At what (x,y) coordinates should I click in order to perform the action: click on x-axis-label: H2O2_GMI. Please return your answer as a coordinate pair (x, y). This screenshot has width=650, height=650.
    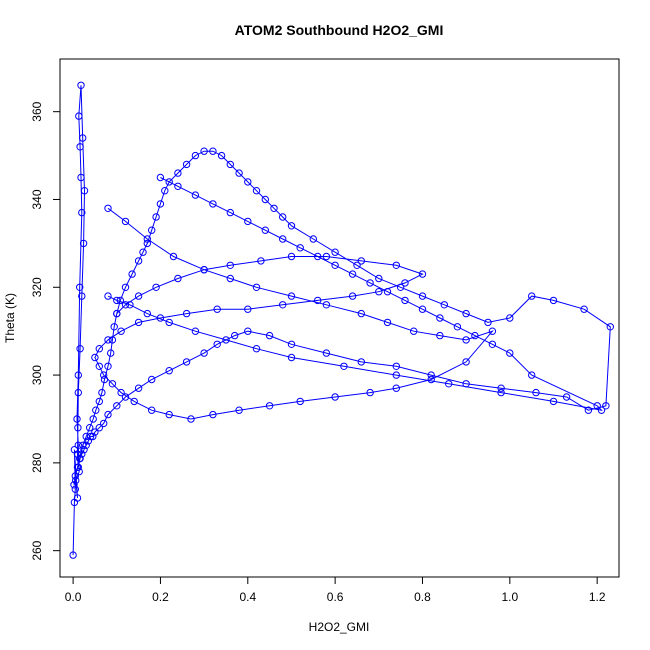
    Looking at the image, I should click on (339, 627).